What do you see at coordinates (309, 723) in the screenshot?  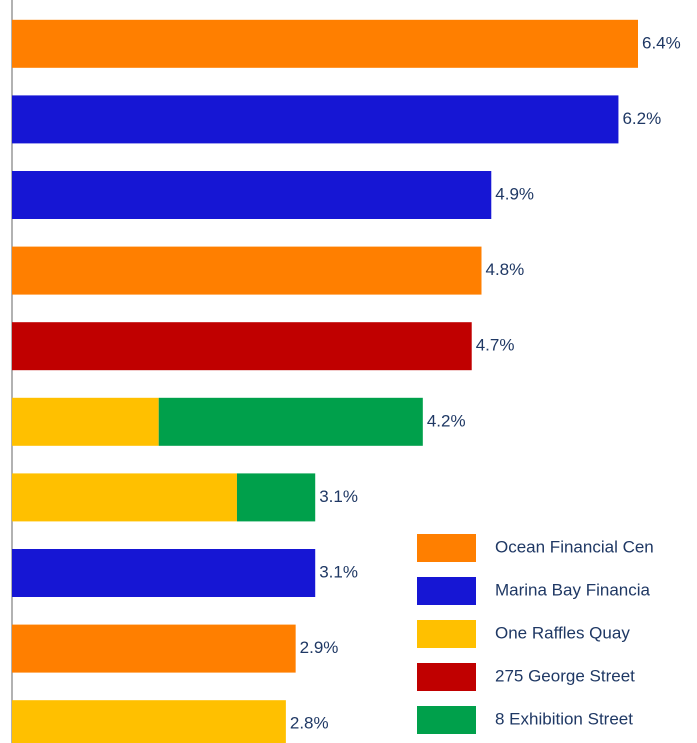 I see `value-label: 2.8%` at bounding box center [309, 723].